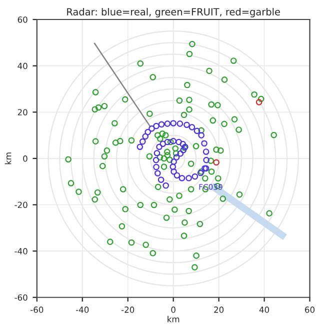  What do you see at coordinates (23, 19) in the screenshot?
I see `y-tick-label: 60` at bounding box center [23, 19].